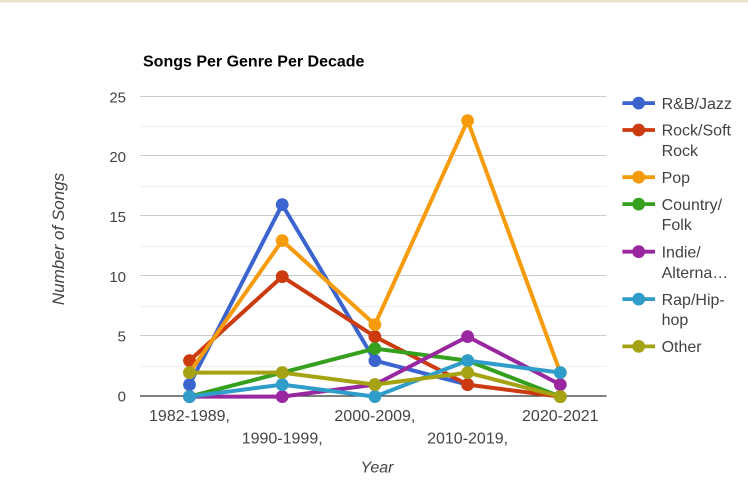 The width and height of the screenshot is (748, 490). I want to click on svg-text: Indie/, so click(682, 252).